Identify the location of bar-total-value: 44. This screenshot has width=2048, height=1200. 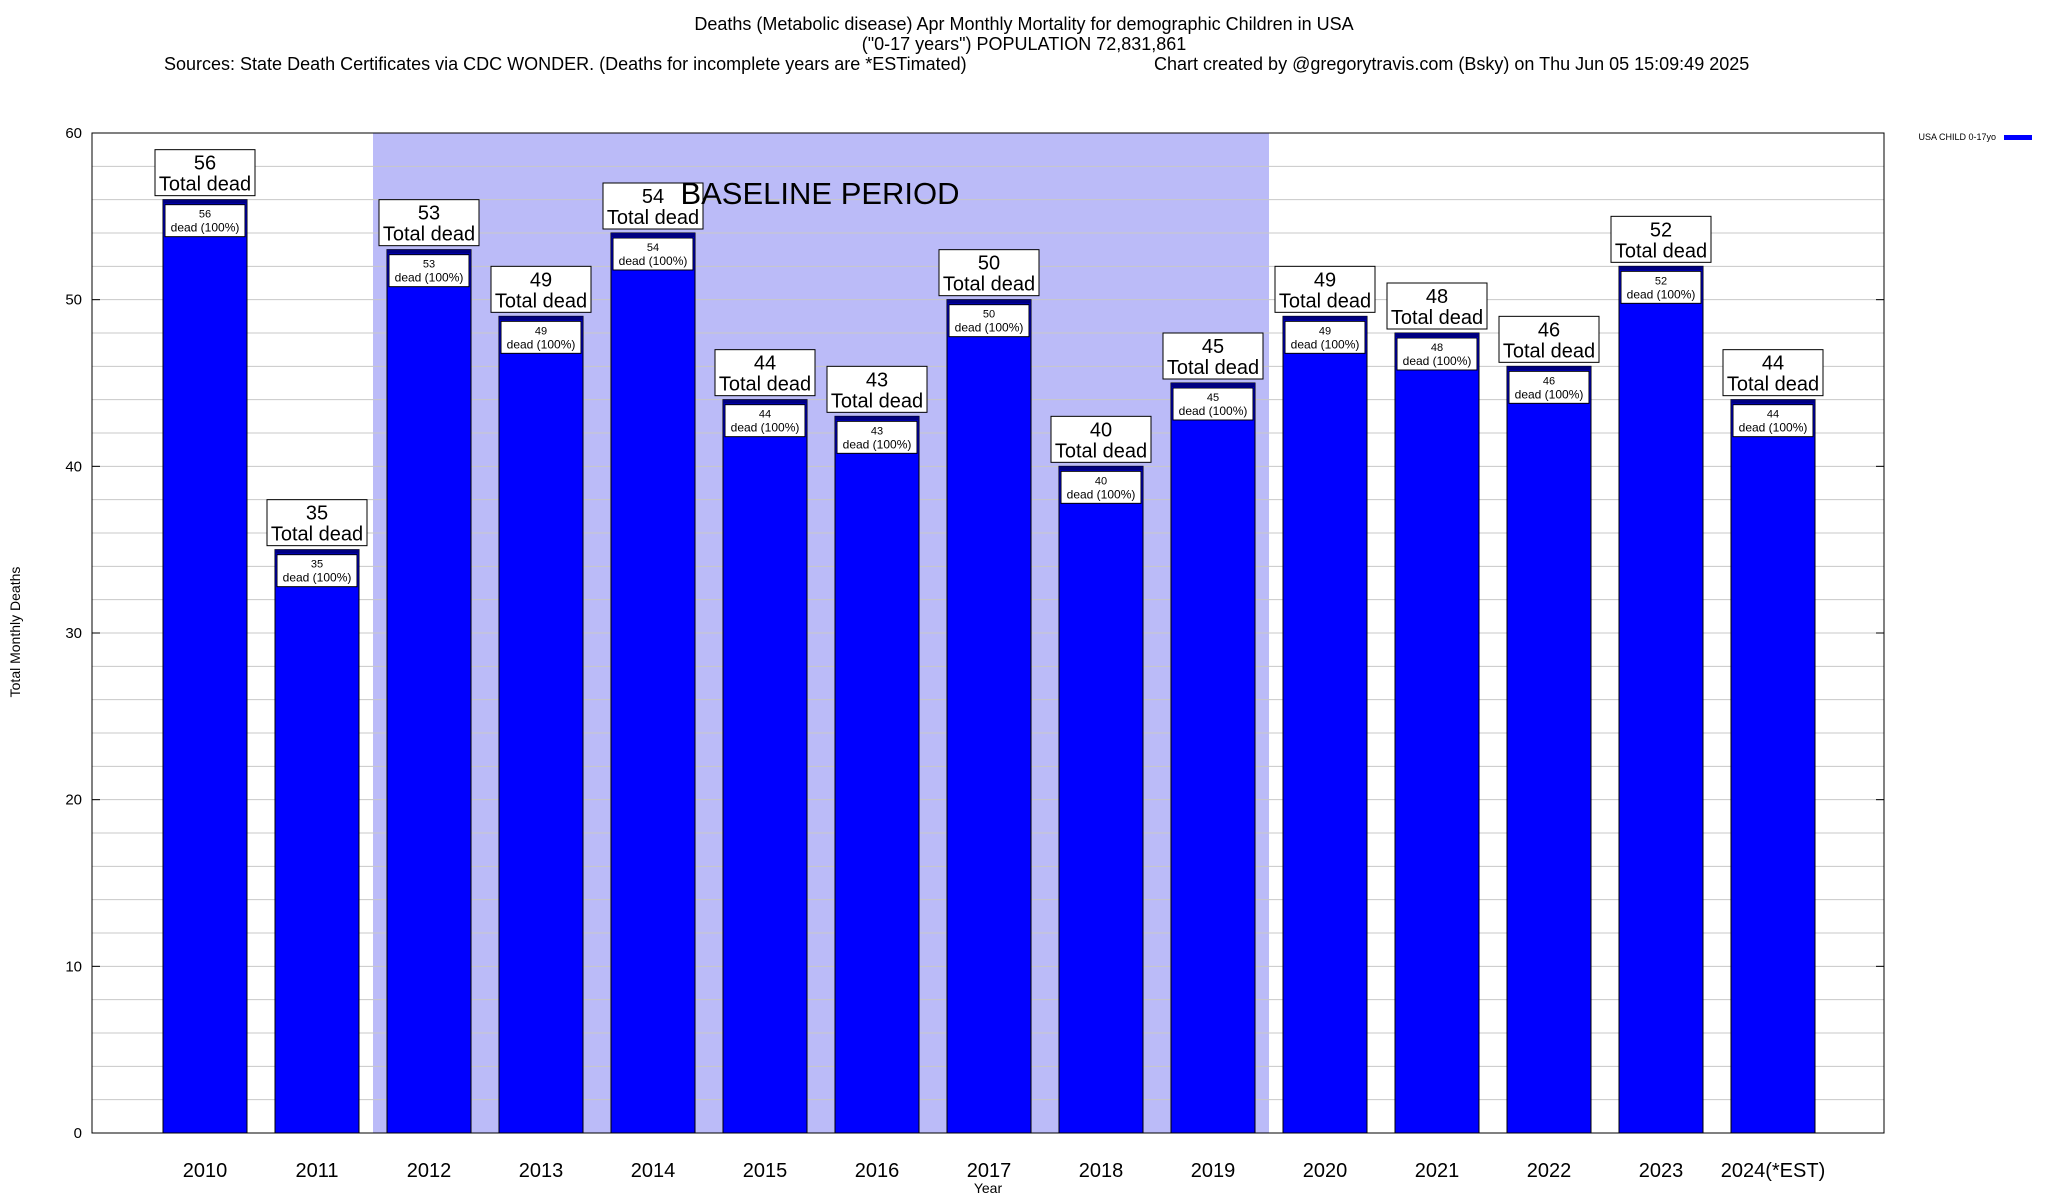
(765, 364).